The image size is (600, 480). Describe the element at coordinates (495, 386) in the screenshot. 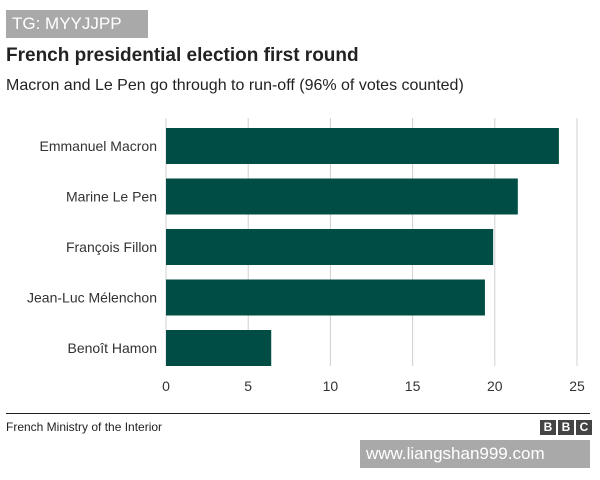

I see `x-tick-label: 20` at that location.